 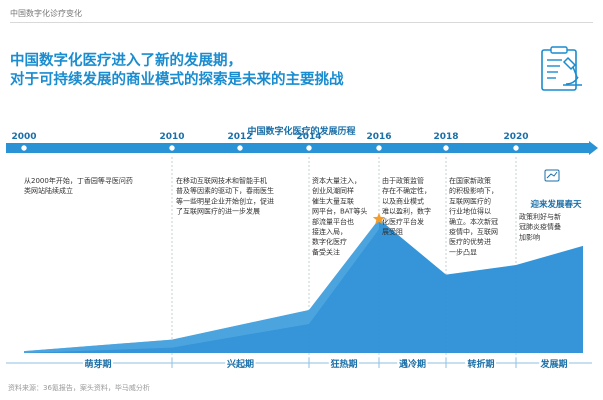 I want to click on annotation-text: 了互联网医疗的进一步发展, so click(x=218, y=211).